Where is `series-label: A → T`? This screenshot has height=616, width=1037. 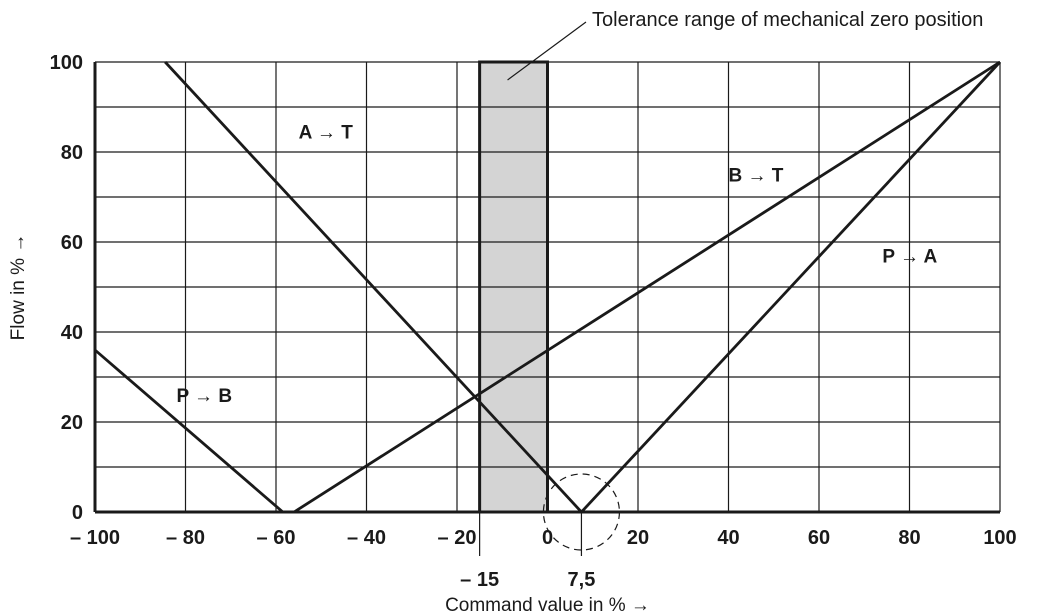
series-label: A → T is located at coordinates (326, 133).